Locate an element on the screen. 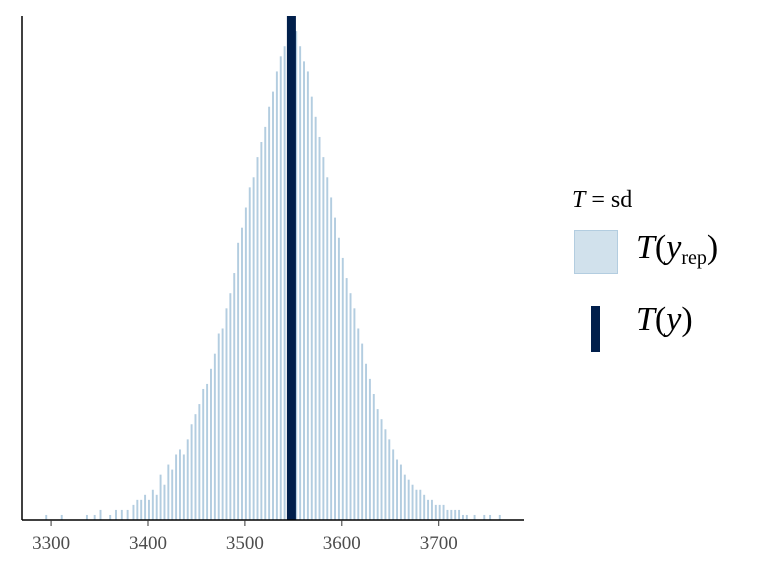  observed-statistic-line is located at coordinates (291, 268).